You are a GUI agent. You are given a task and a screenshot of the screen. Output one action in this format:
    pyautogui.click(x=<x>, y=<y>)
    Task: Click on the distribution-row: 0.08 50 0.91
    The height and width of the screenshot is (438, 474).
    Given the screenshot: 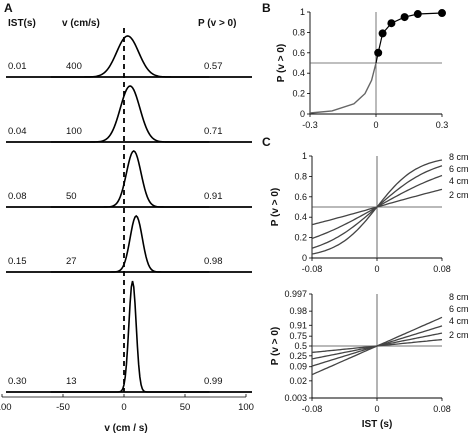 What is the action you would take?
    pyautogui.click(x=129, y=179)
    